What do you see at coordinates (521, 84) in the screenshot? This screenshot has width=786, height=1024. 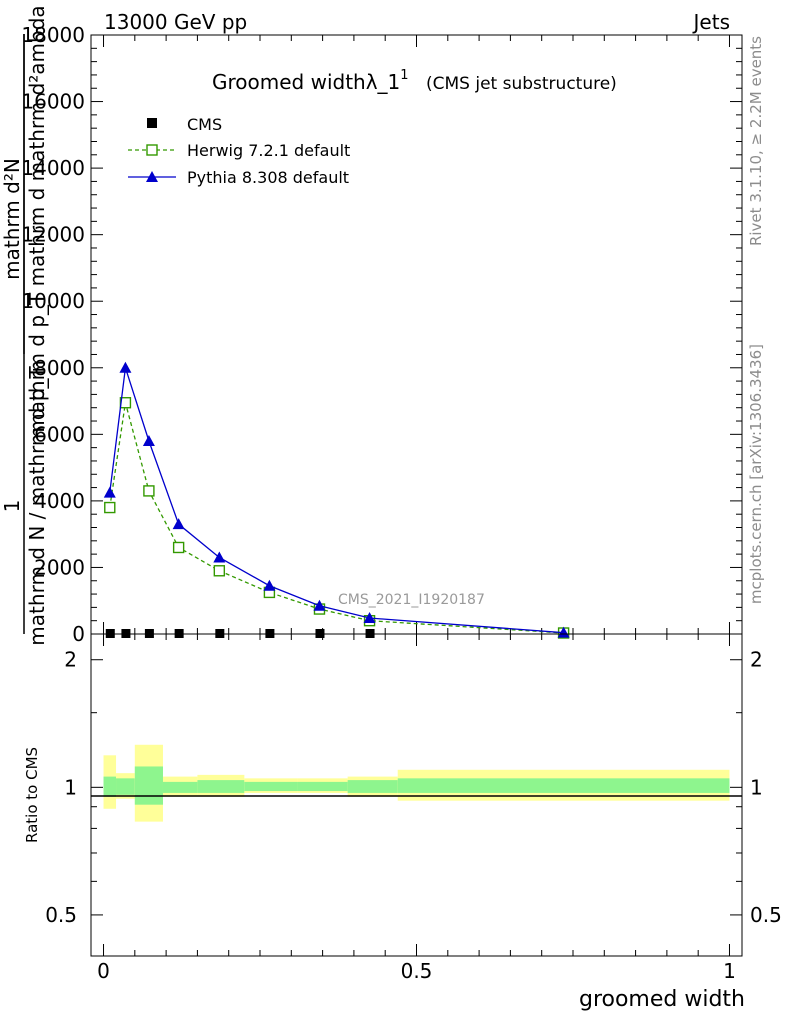 I see `main-subtitle: (CMS jet substructure)` at bounding box center [521, 84].